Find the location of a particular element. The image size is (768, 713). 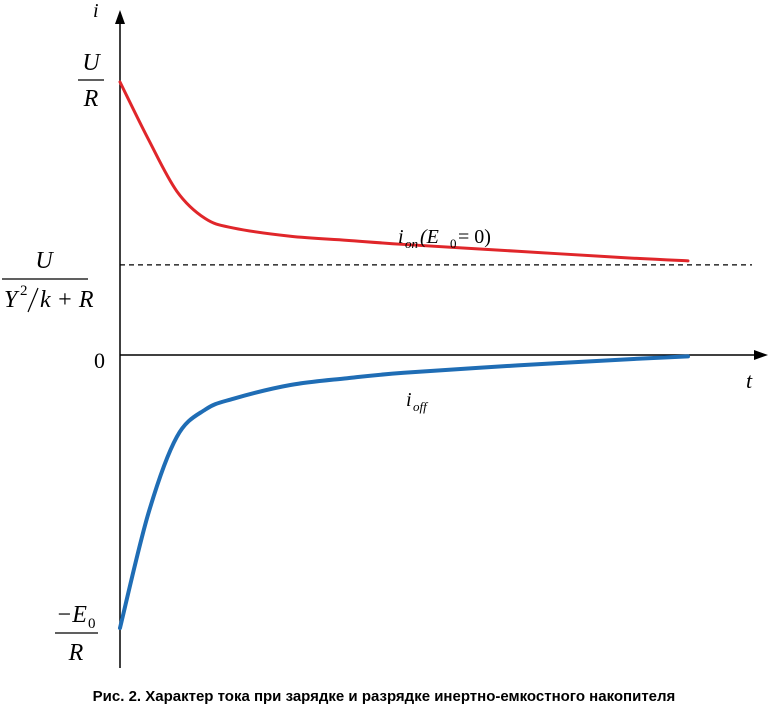

y-axis-label: i is located at coordinates (96, 11).